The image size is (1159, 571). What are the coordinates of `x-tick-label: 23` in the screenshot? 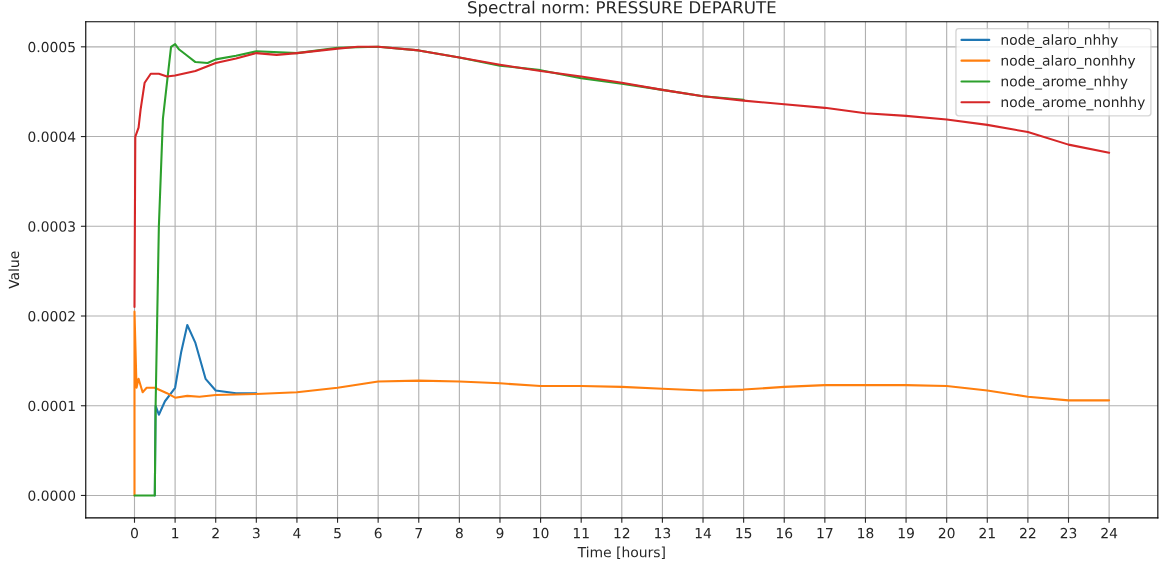 It's located at (1068, 533).